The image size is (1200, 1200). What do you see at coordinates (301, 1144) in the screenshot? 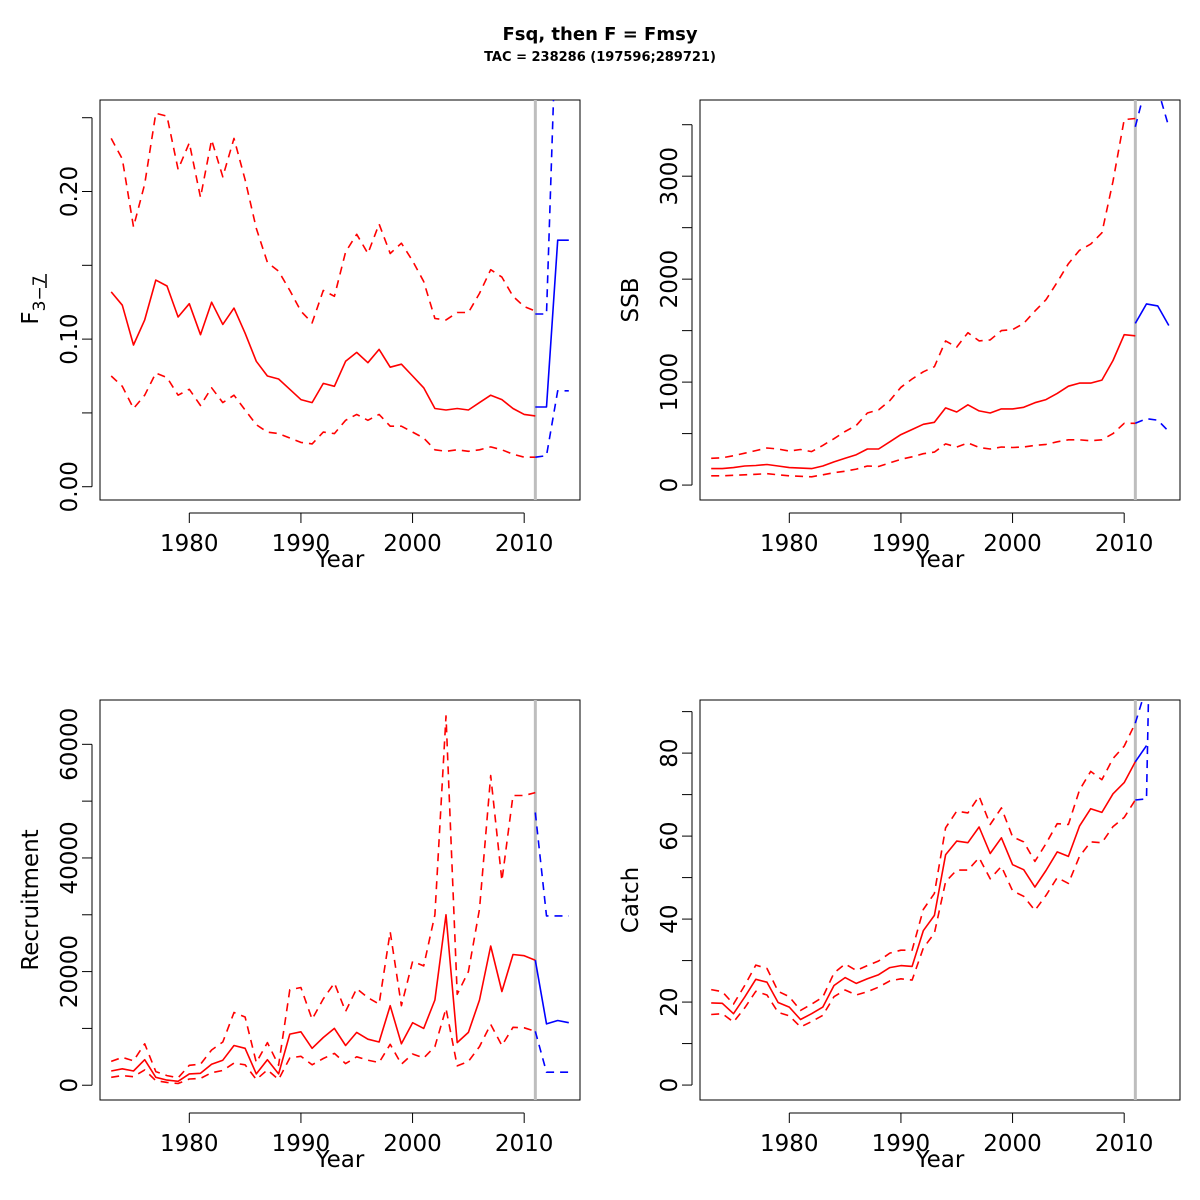
I see `recruitment-x-tick-label: 1990` at bounding box center [301, 1144].